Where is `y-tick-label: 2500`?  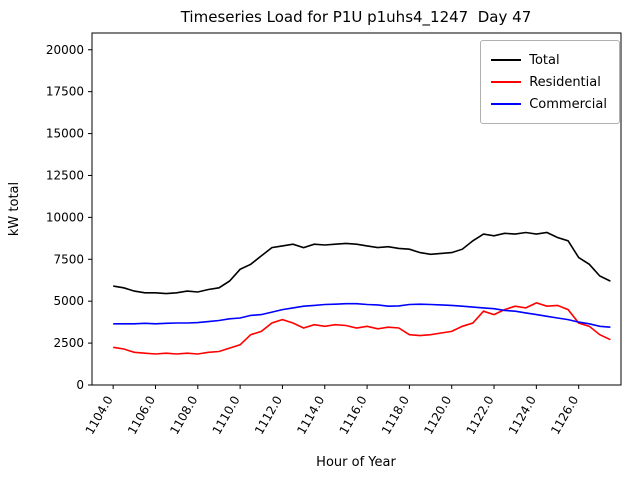
y-tick-label: 2500 is located at coordinates (68, 343).